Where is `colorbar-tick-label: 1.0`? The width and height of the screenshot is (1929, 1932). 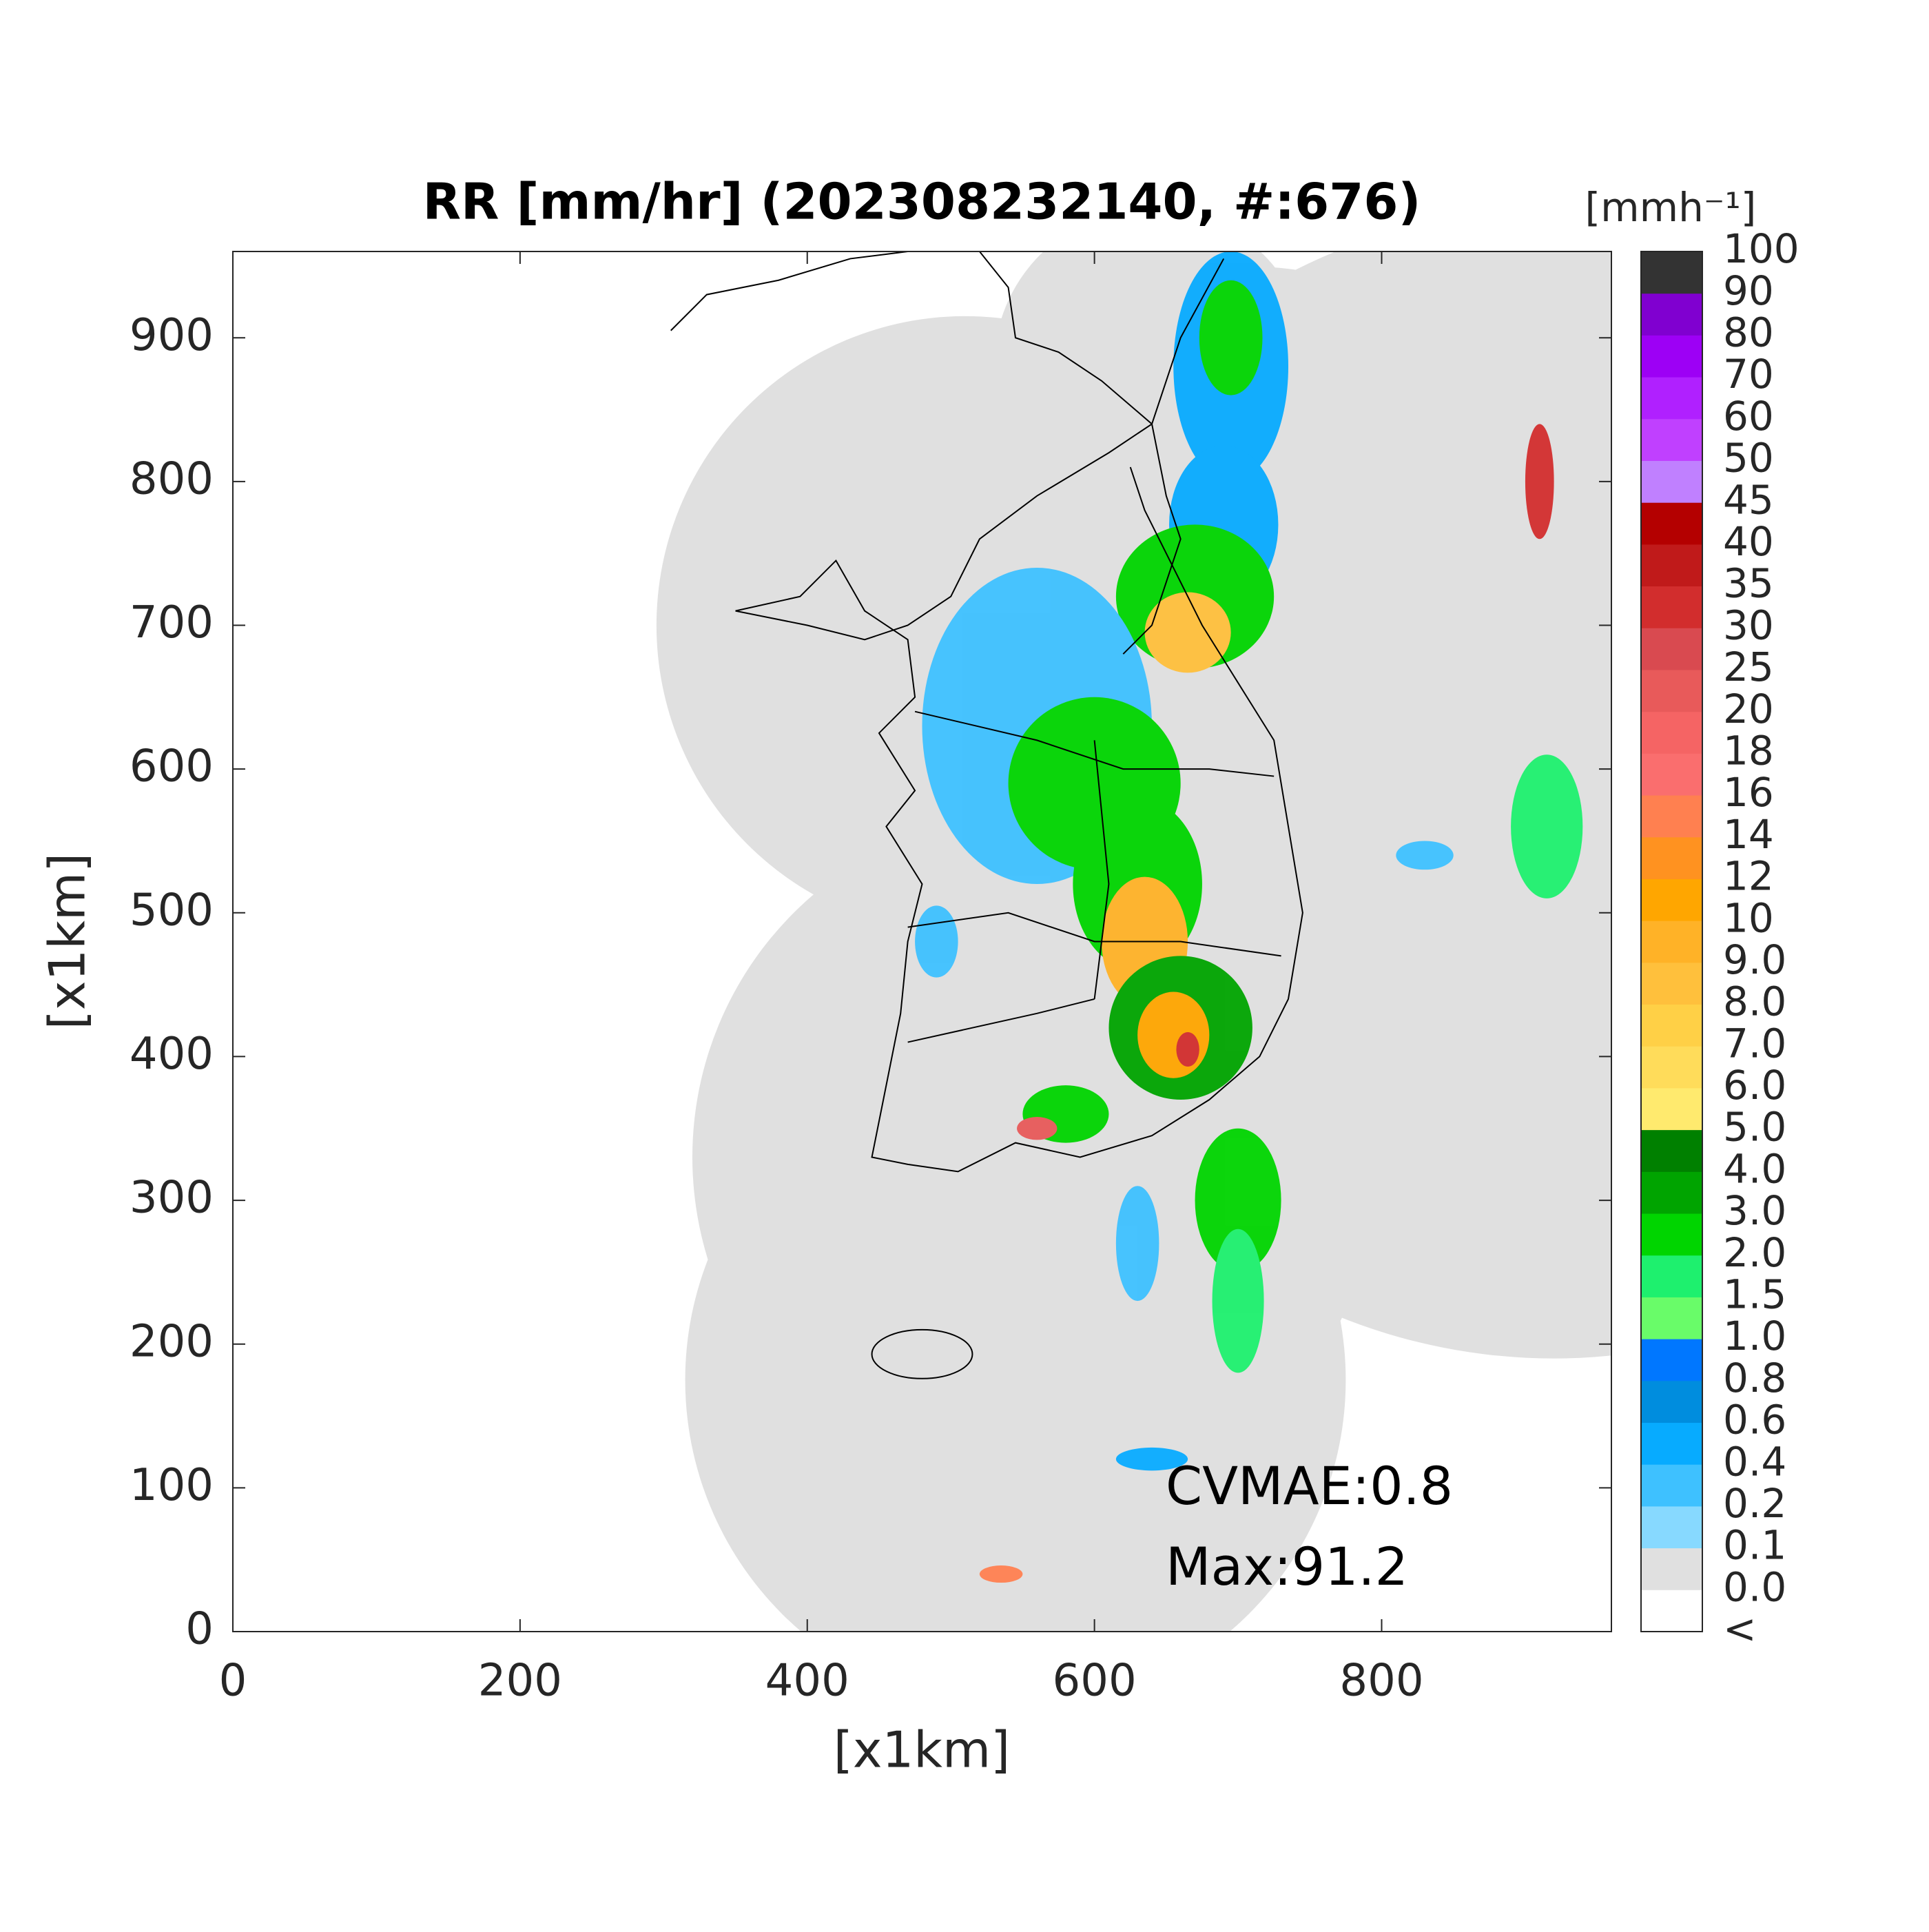
colorbar-tick-label: 1.0 is located at coordinates (1754, 1336).